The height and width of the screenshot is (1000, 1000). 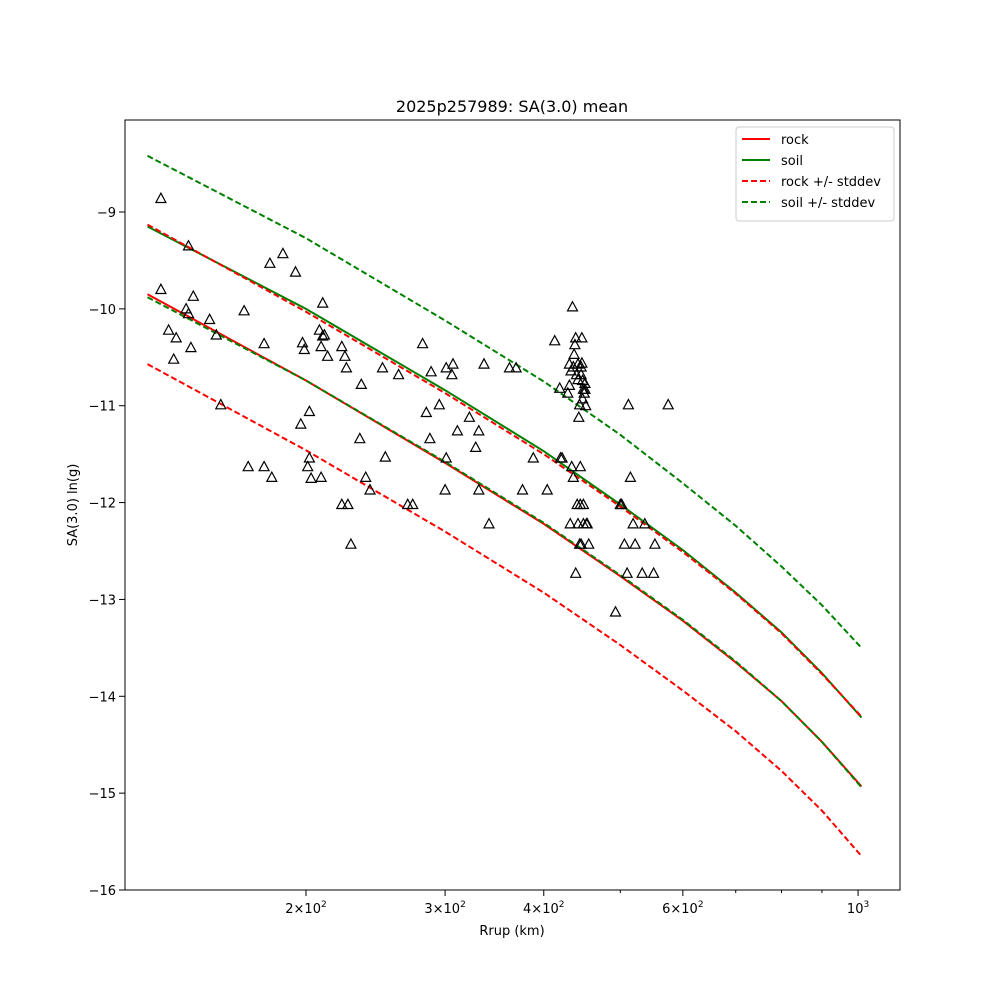 What do you see at coordinates (543, 908) in the screenshot?
I see `x-tick-label: 4×102` at bounding box center [543, 908].